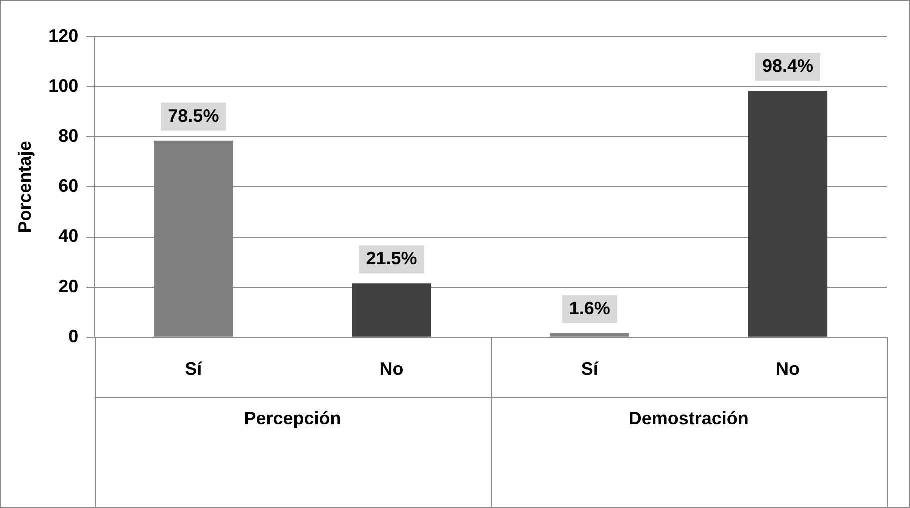  Describe the element at coordinates (63, 36) in the screenshot. I see `y-tick-label: 120` at that location.